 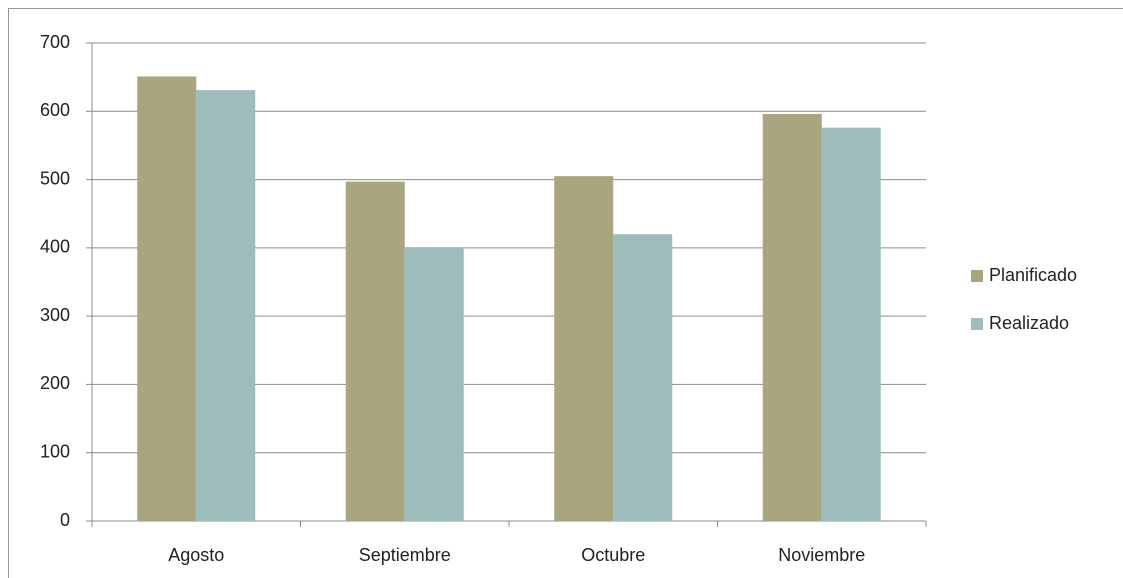 I want to click on y-tick-label: 500, so click(x=55, y=178).